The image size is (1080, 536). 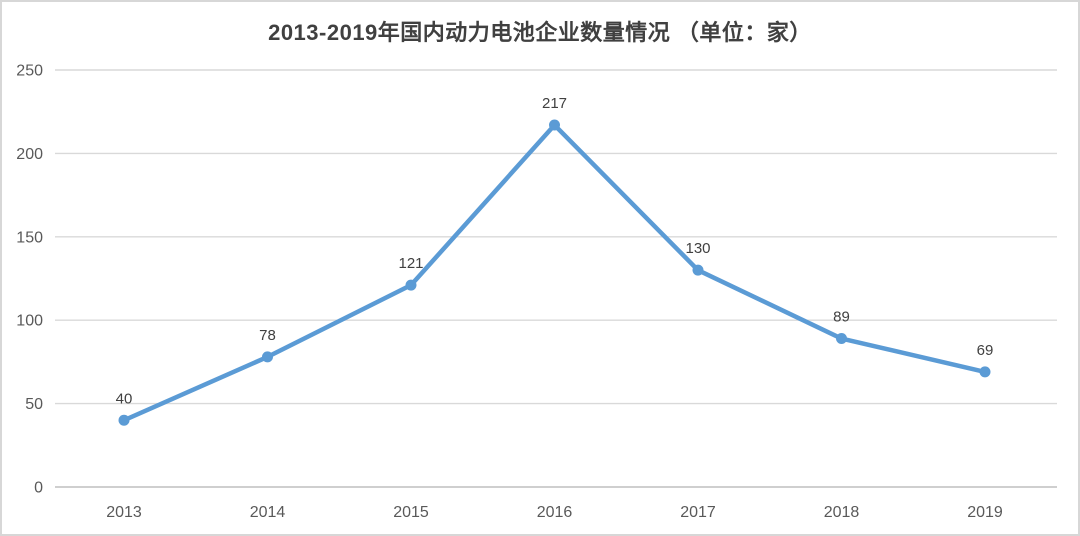 What do you see at coordinates (124, 512) in the screenshot?
I see `x-tick-label: 2013` at bounding box center [124, 512].